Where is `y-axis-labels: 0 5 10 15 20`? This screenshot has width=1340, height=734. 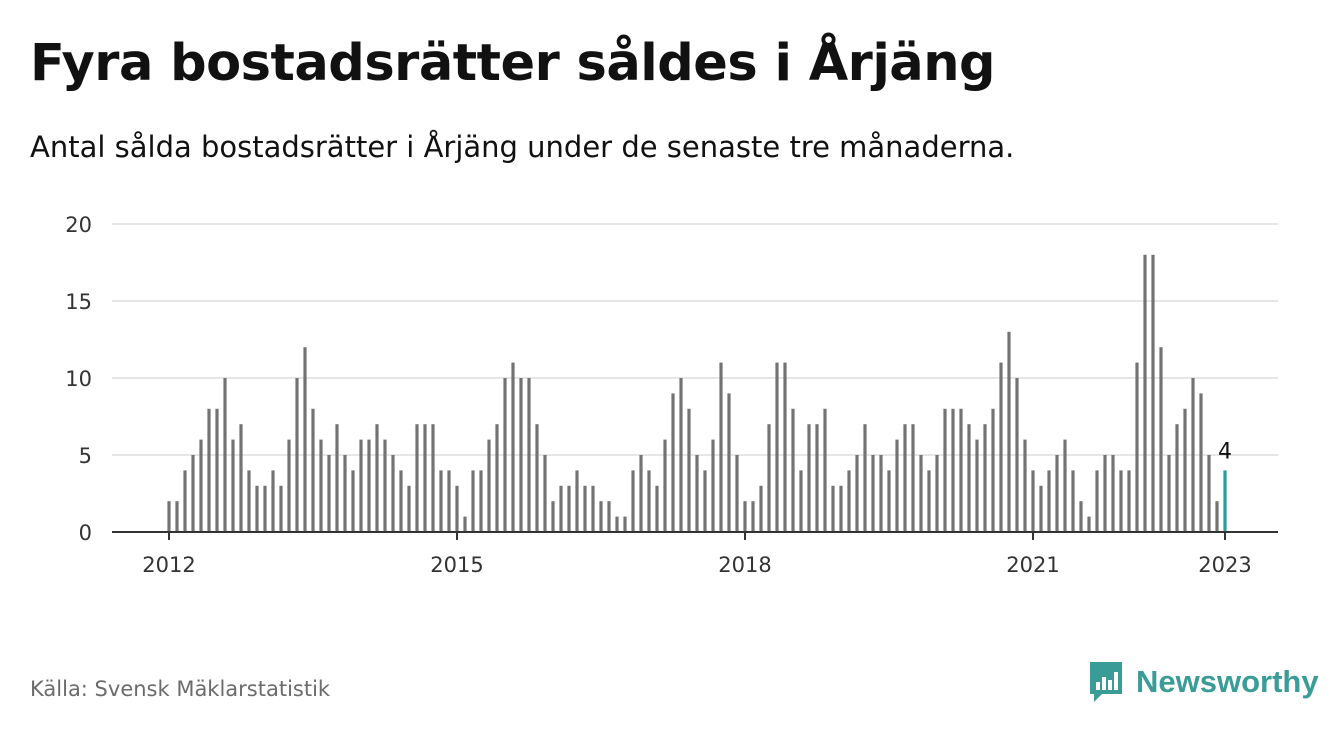
y-axis-labels: 0 5 10 15 20 is located at coordinates (78, 379).